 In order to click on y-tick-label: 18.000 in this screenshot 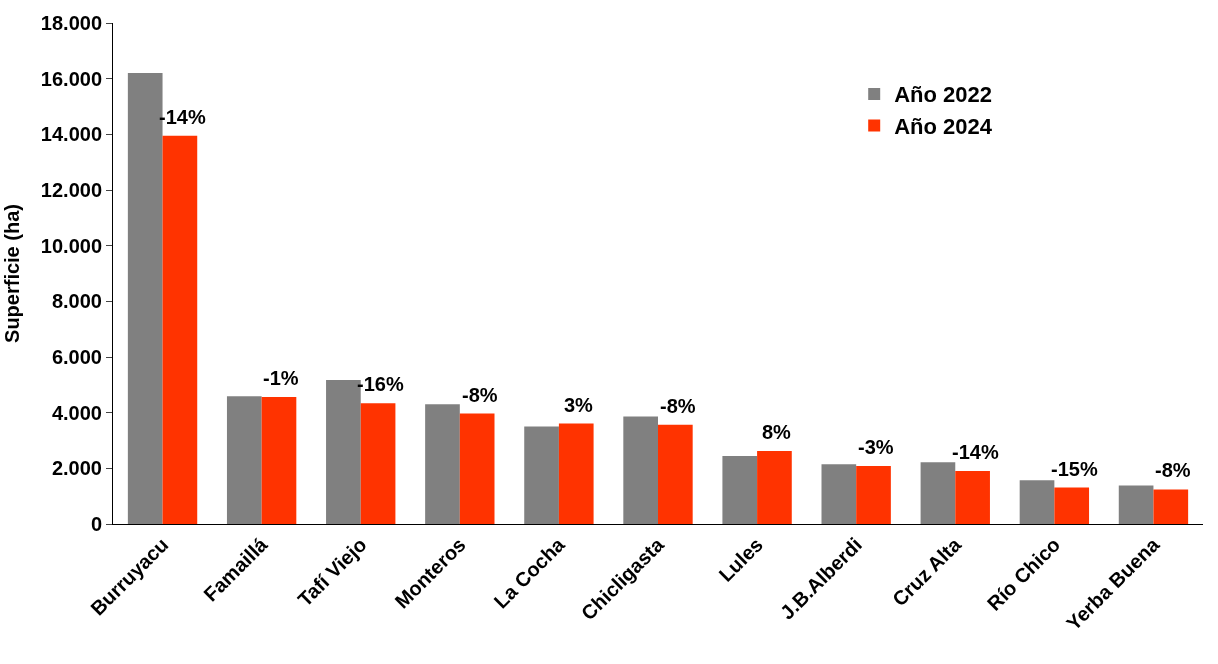, I will do `click(71, 23)`.